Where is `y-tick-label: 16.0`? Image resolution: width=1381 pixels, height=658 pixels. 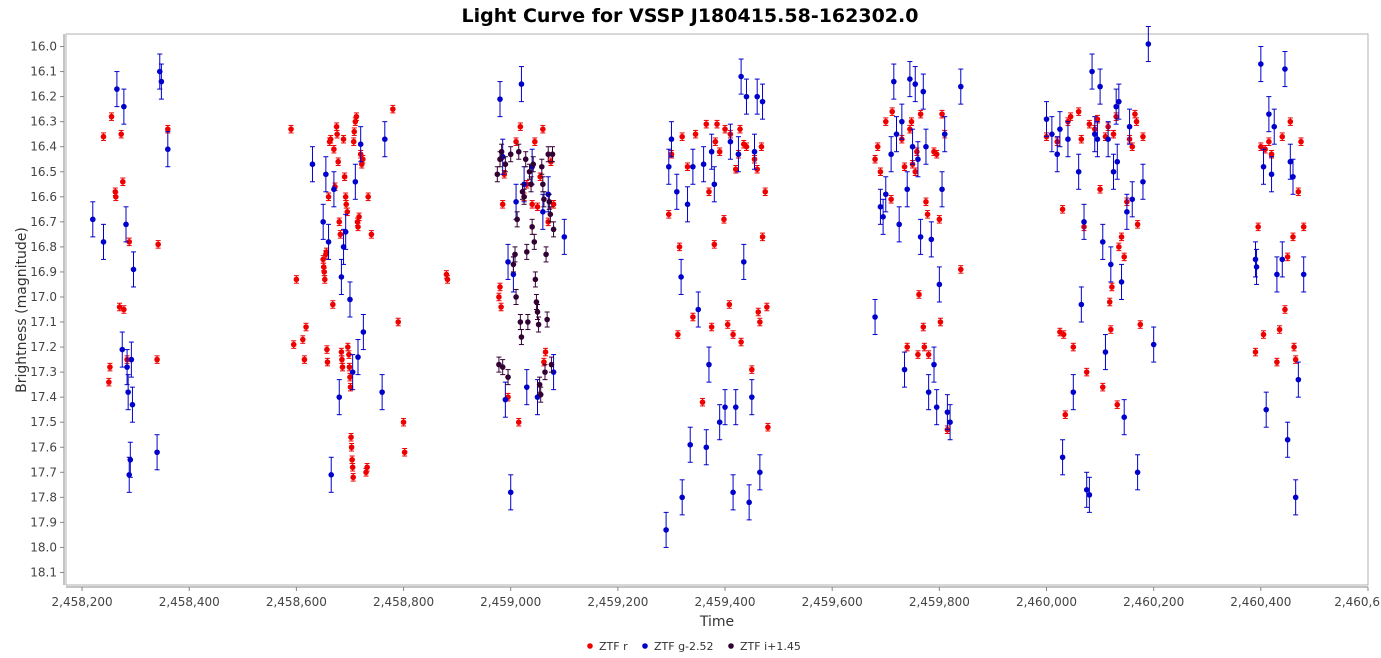 y-tick-label: 16.0 is located at coordinates (43, 47).